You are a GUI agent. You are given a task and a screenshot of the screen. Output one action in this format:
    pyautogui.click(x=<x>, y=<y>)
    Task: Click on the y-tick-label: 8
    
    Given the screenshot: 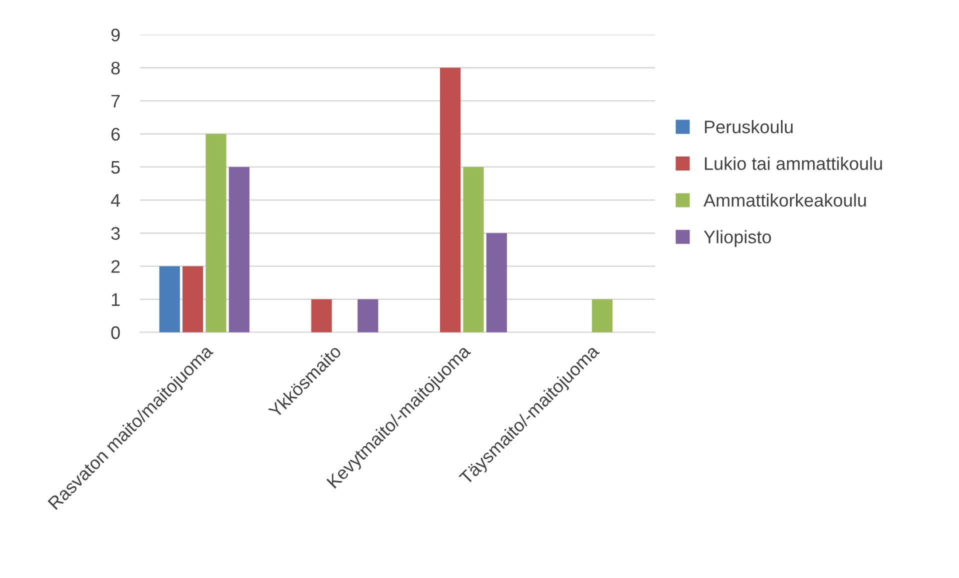 What is the action you would take?
    pyautogui.click(x=115, y=68)
    